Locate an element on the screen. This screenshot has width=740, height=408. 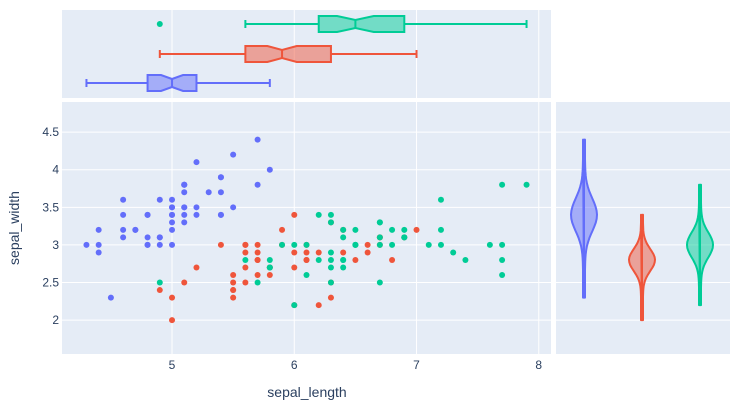
y-tick-label: 3 is located at coordinates (55, 245).